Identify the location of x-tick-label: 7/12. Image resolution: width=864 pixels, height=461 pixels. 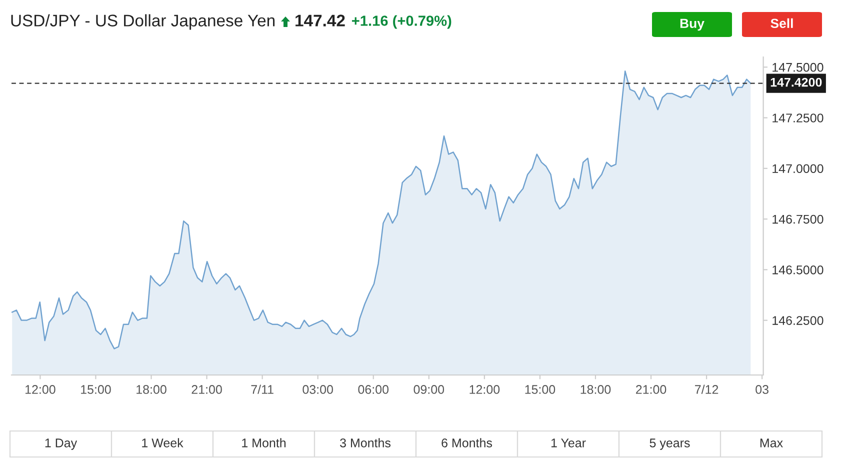
(706, 389).